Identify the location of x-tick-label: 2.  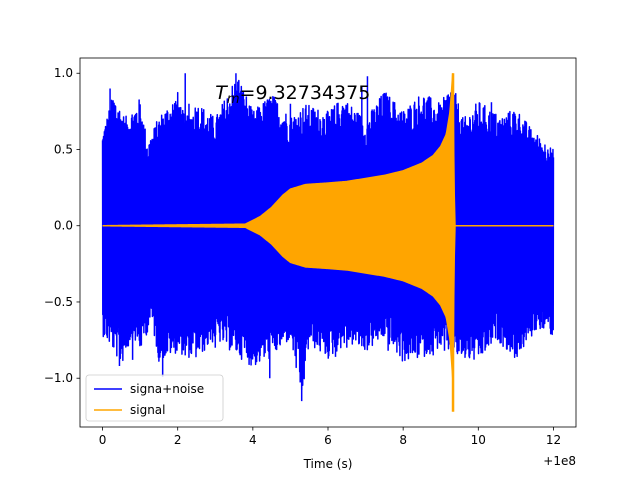
(178, 440).